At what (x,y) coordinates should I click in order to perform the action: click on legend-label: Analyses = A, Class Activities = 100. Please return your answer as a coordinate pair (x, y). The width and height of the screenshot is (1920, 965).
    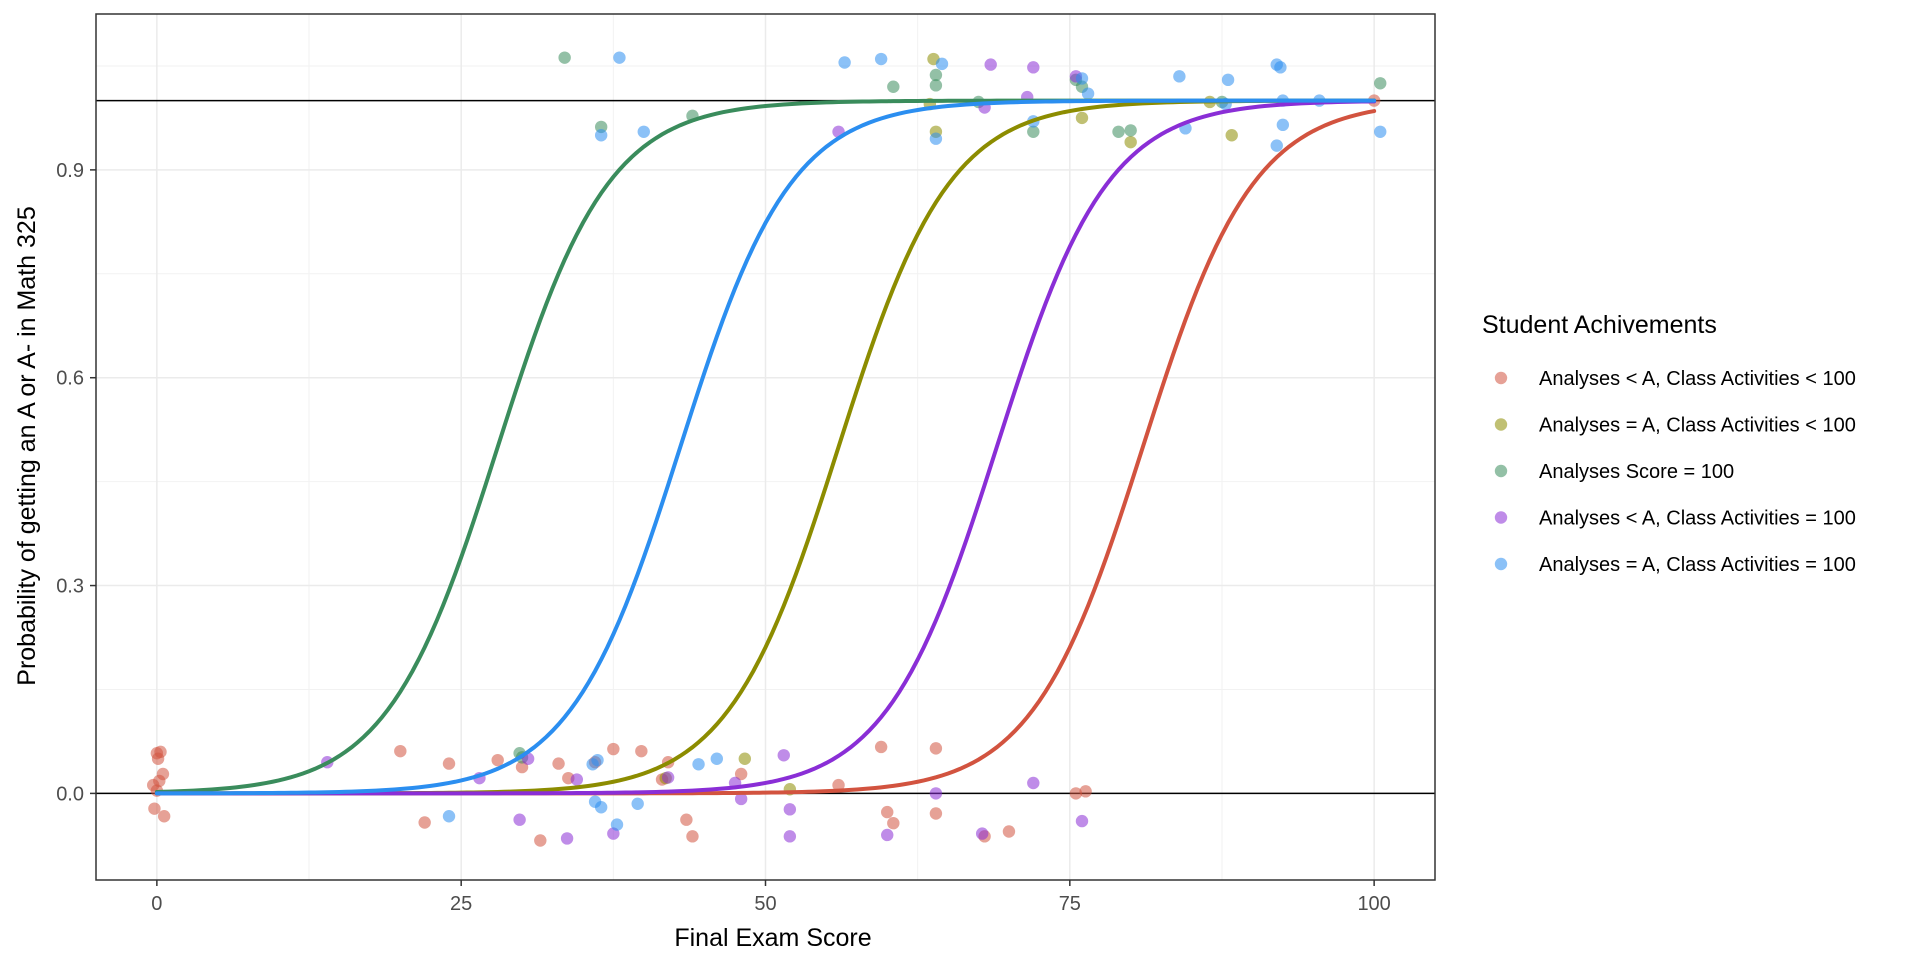
    Looking at the image, I should click on (1697, 565).